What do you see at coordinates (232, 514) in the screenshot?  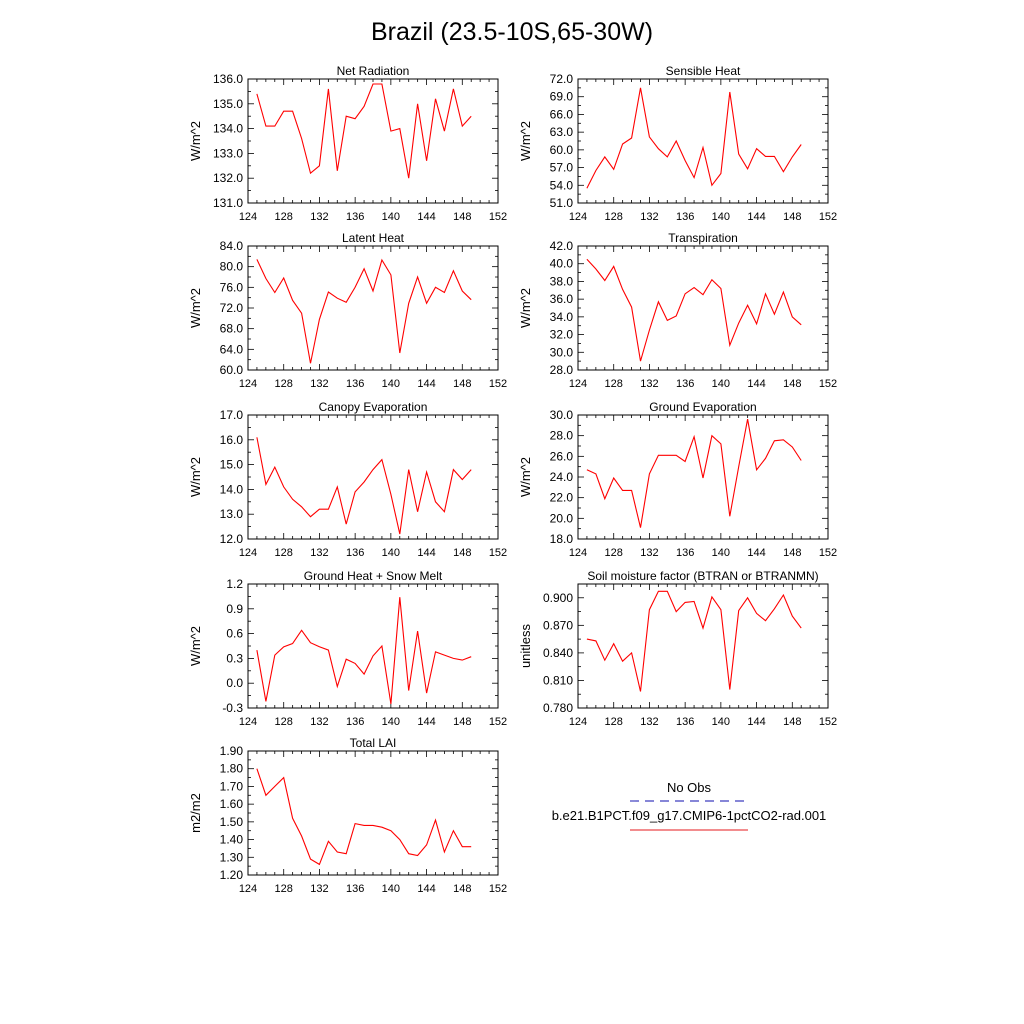 I see `y-tick-label: 13.0` at bounding box center [232, 514].